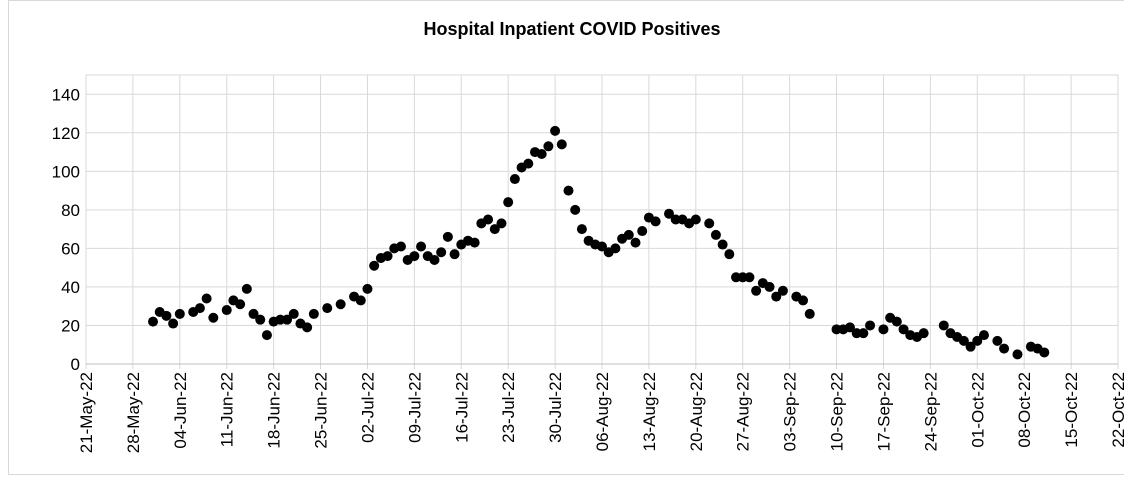 The height and width of the screenshot is (486, 1124). Describe the element at coordinates (1116, 410) in the screenshot. I see `x-tick-label: 22-Oct-22` at that location.